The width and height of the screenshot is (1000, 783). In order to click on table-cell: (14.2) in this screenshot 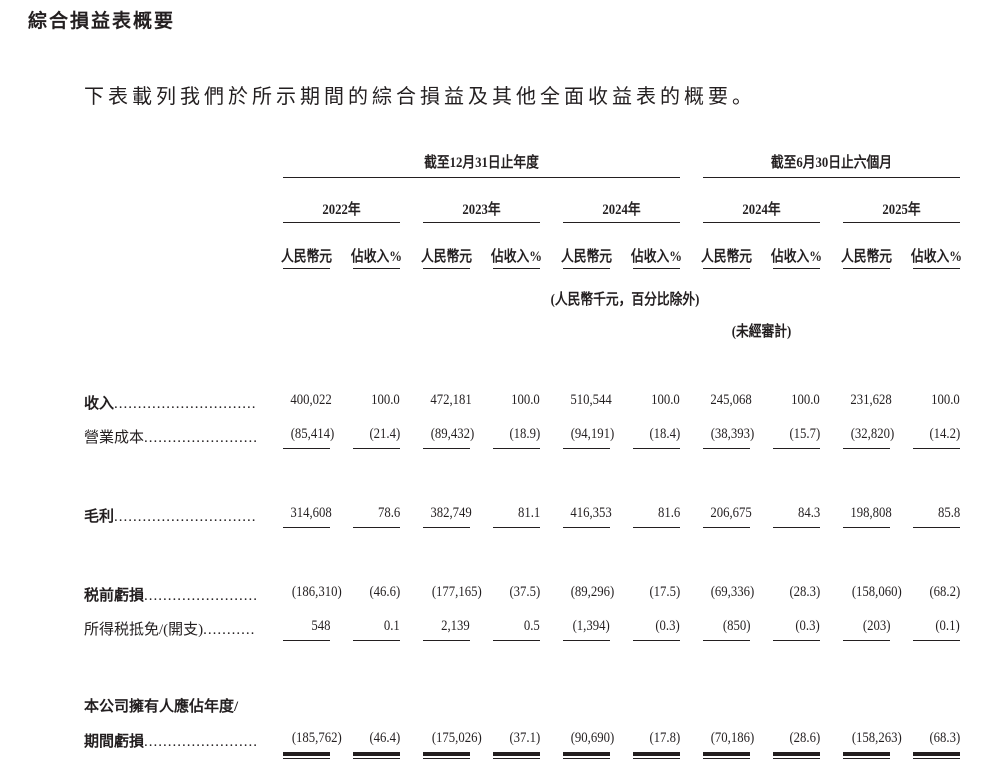, I will do `click(936, 434)`.